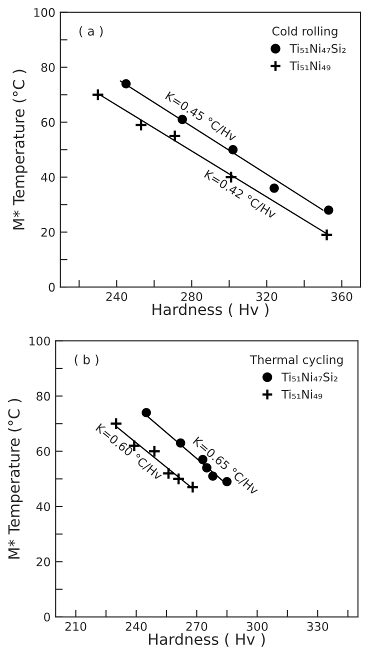 The image size is (366, 648). What do you see at coordinates (317, 626) in the screenshot?
I see `x-tick-label: 330` at bounding box center [317, 626].